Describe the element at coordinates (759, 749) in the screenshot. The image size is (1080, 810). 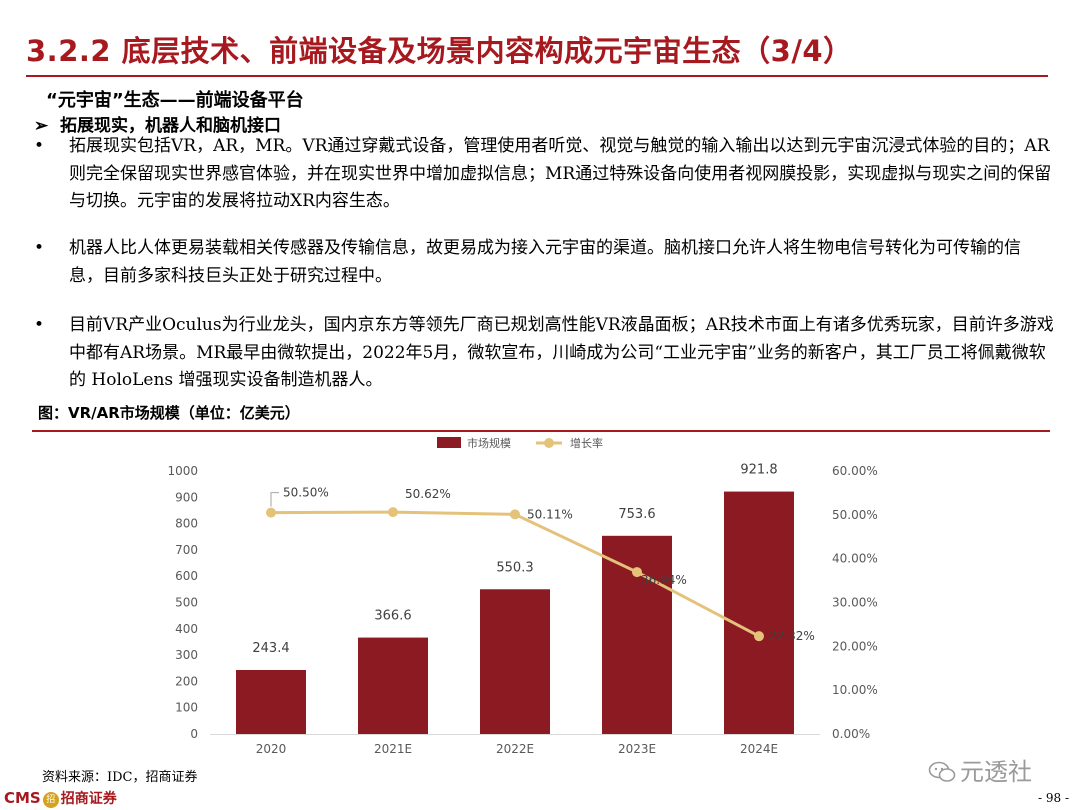
I see `x-tick-label: 2024E` at that location.